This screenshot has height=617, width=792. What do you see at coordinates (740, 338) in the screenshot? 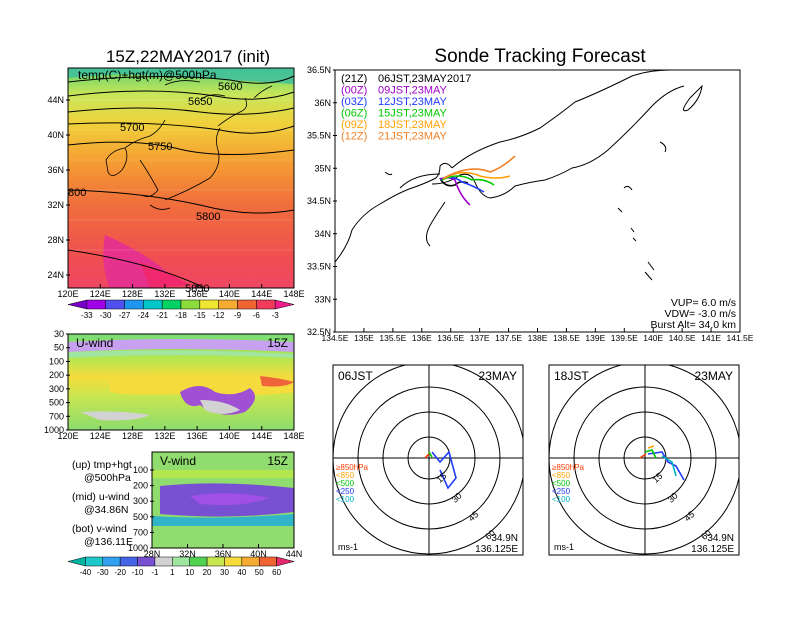
I see `lon-tick-label: 141.5E` at bounding box center [740, 338].